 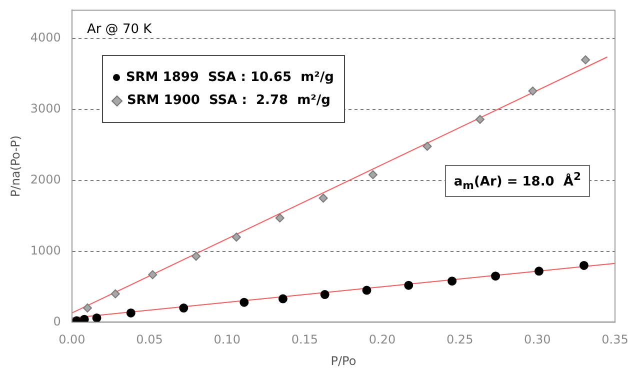 What do you see at coordinates (228, 100) in the screenshot?
I see `legend-label: SRM 1900 SSA : 2.78 m²/g` at bounding box center [228, 100].